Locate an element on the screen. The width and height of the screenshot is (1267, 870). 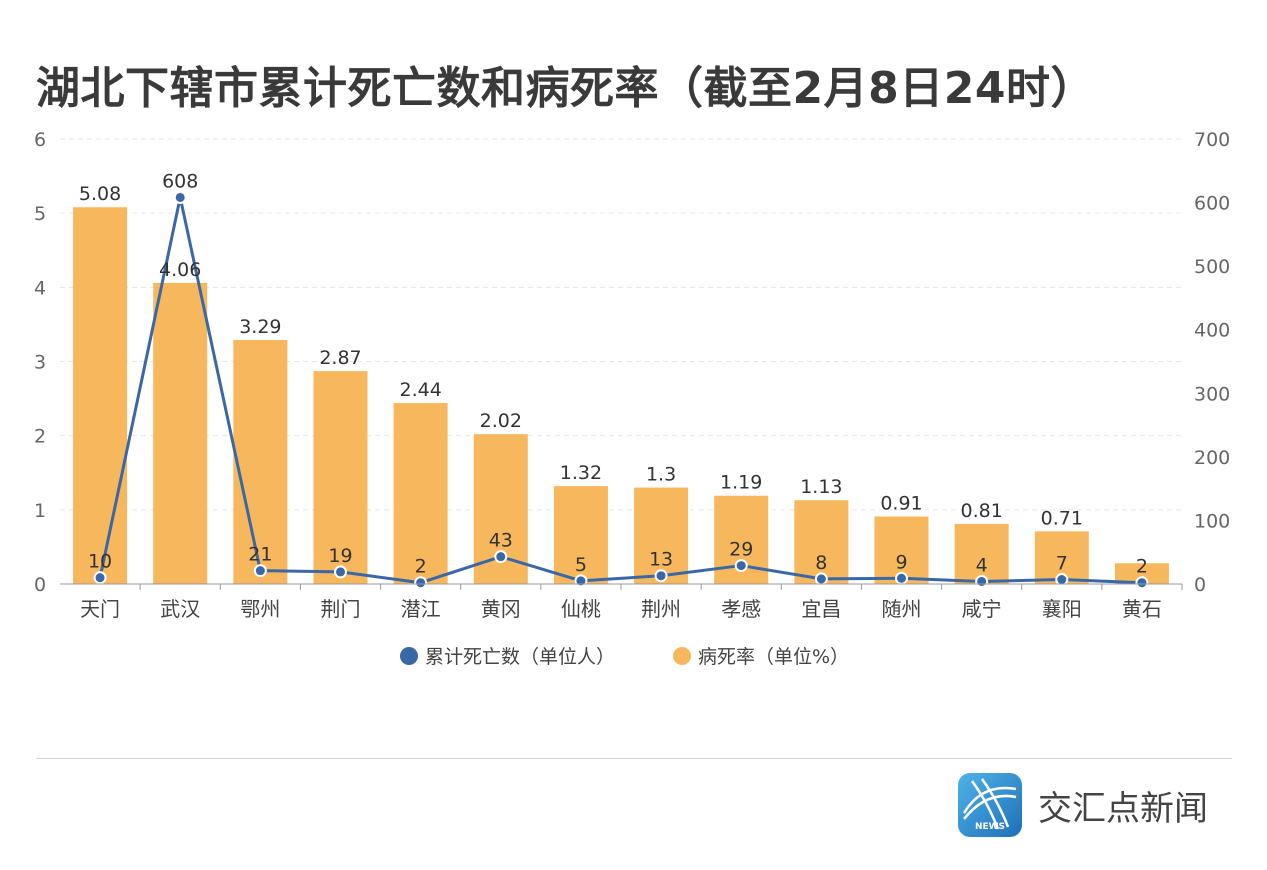
x-axis-label: 黄石 is located at coordinates (1142, 609).